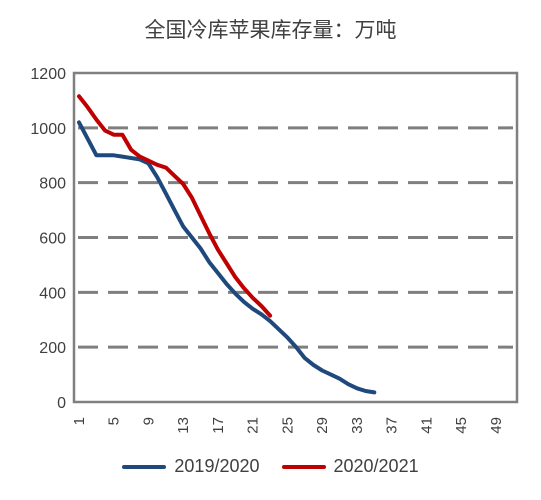 Image resolution: width=541 pixels, height=500 pixels. What do you see at coordinates (48, 129) in the screenshot?
I see `y-tick-label-1000: 1000` at bounding box center [48, 129].